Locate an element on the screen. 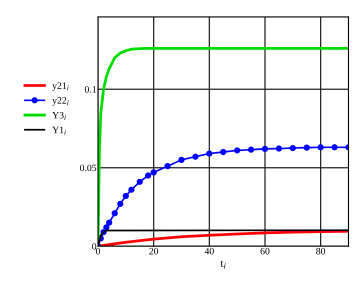 The height and width of the screenshot is (283, 363). legend-label: Y3$_{i}$ is located at coordinates (59, 116).